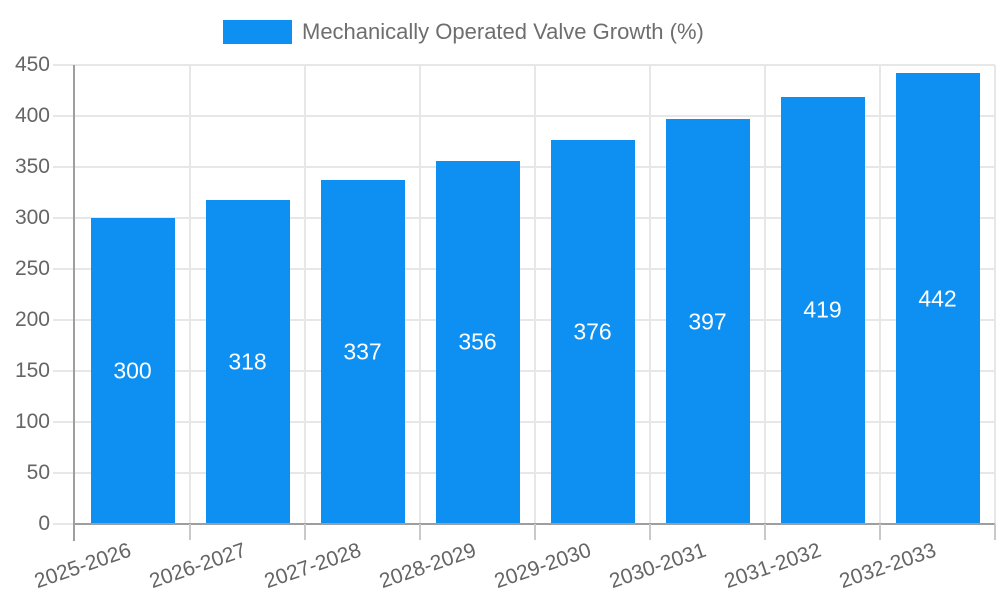  I want to click on x-axis-tick-label: 2029-2030, so click(543, 566).